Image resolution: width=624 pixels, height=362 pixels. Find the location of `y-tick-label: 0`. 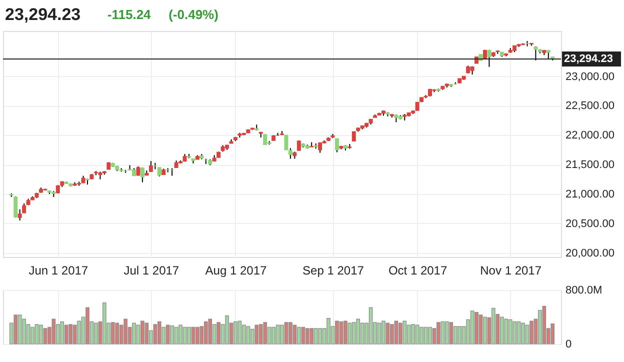

y-tick-label: 0 is located at coordinates (569, 344).